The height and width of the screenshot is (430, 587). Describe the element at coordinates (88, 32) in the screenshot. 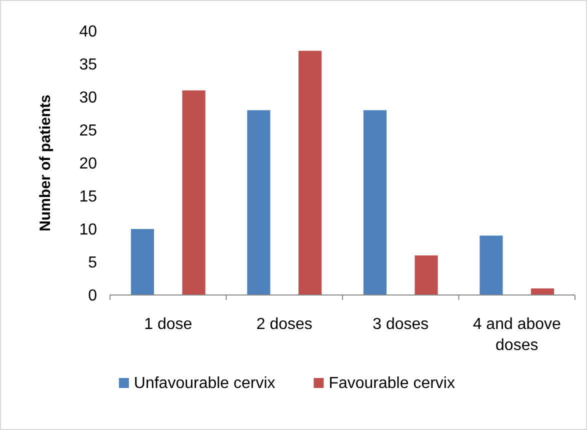

I see `y-tick-label: 40` at that location.